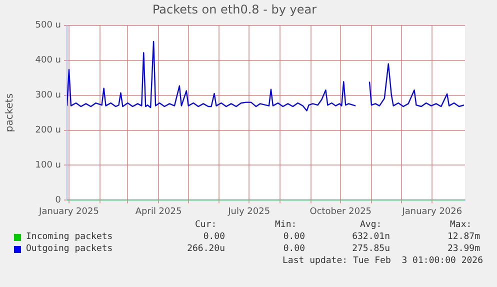 The width and height of the screenshot is (497, 287). What do you see at coordinates (69, 249) in the screenshot?
I see `legend-label: Outgoing packets` at bounding box center [69, 249].